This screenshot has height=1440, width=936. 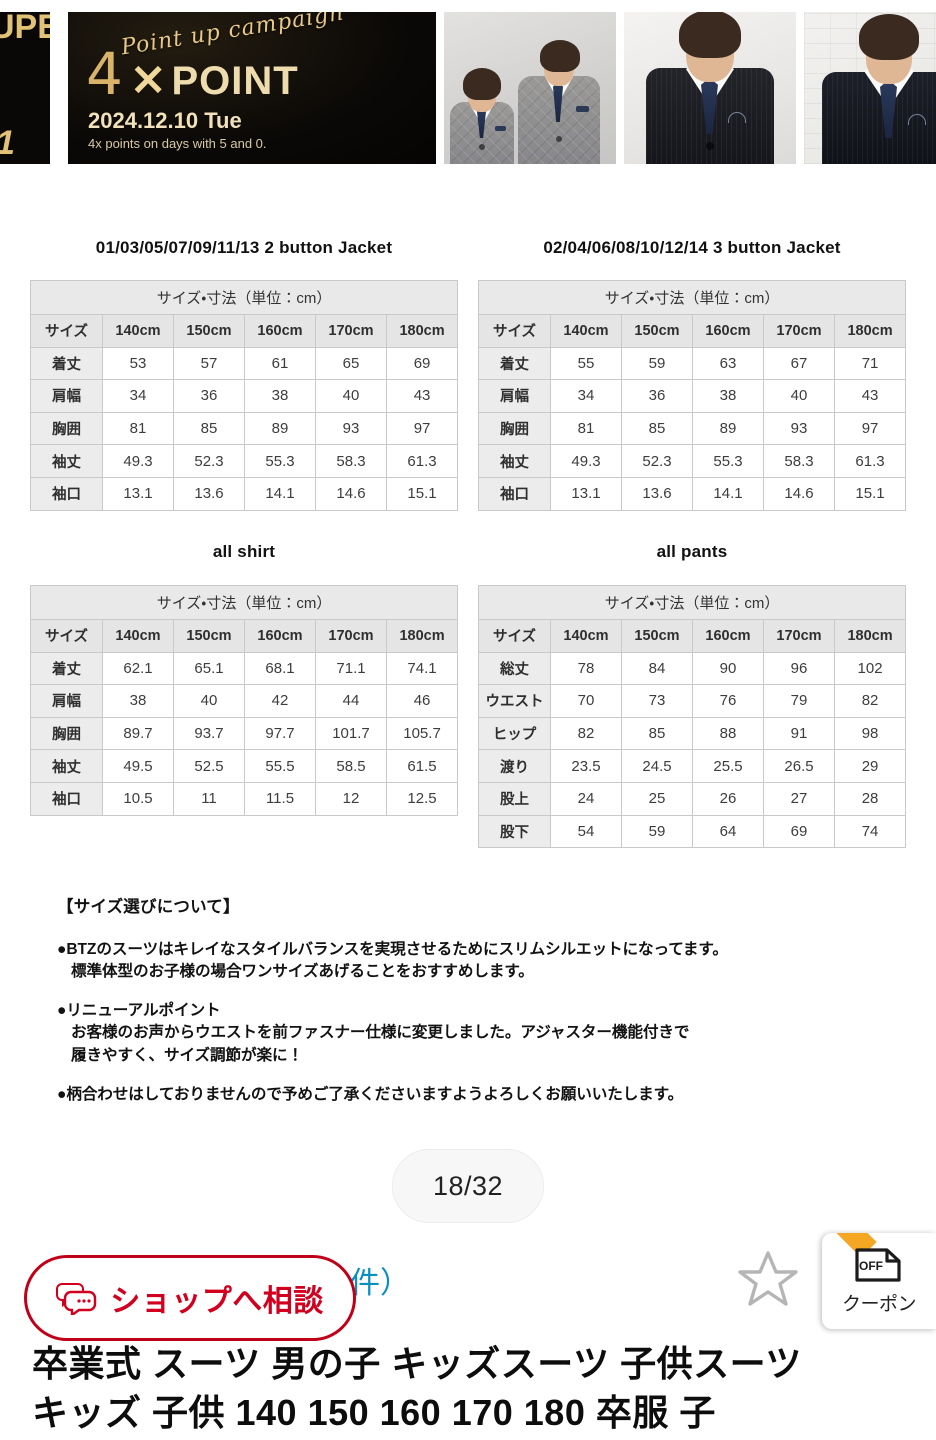 What do you see at coordinates (514, 733) in the screenshot?
I see `row-label: ヒップ` at bounding box center [514, 733].